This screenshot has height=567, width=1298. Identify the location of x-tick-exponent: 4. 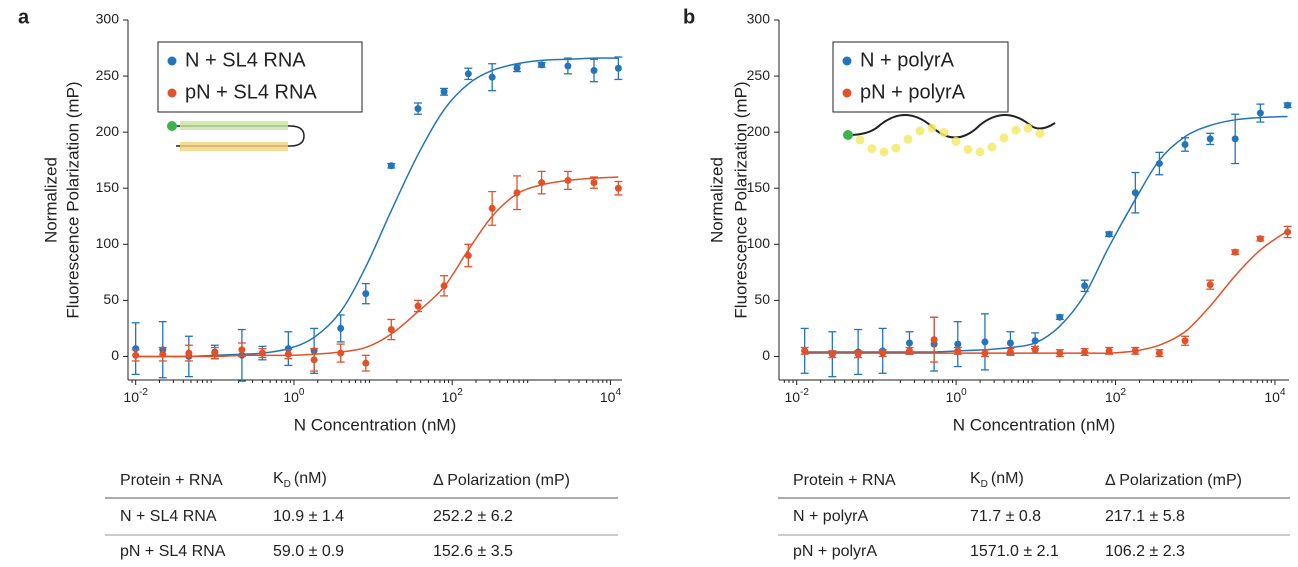
(618, 392).